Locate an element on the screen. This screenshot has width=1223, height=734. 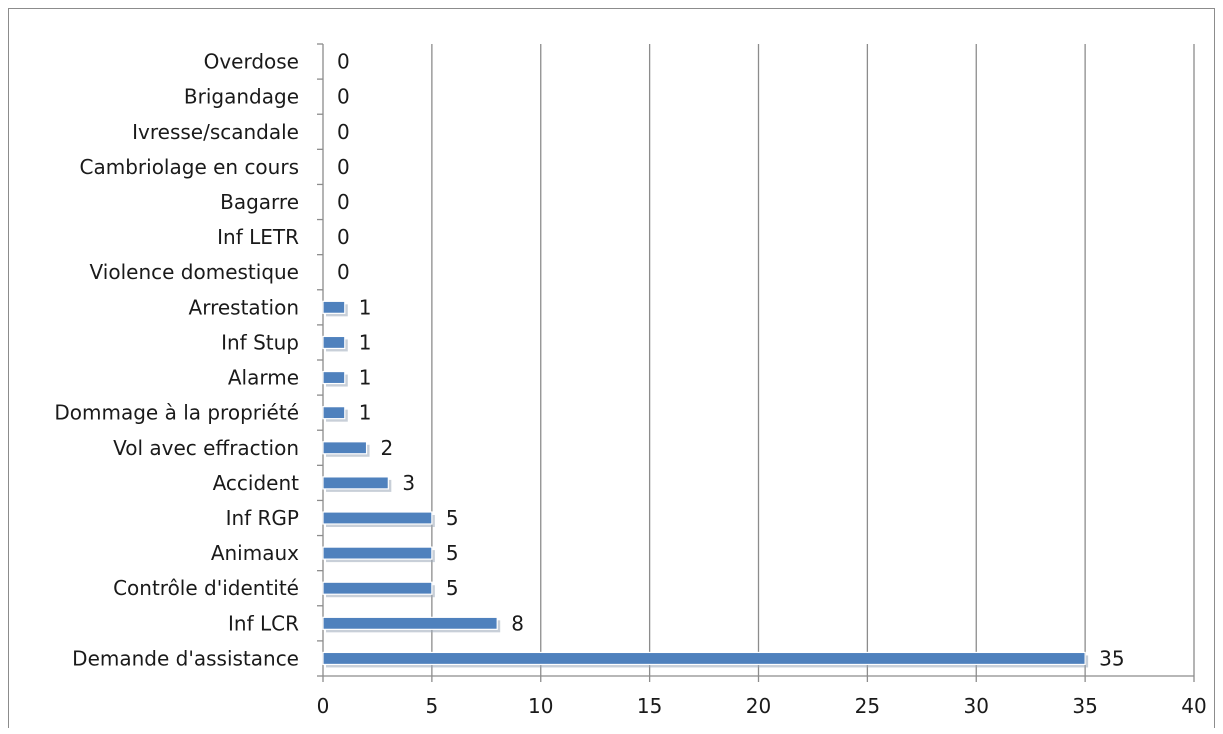
category-label: Inf Stup is located at coordinates (260, 342).